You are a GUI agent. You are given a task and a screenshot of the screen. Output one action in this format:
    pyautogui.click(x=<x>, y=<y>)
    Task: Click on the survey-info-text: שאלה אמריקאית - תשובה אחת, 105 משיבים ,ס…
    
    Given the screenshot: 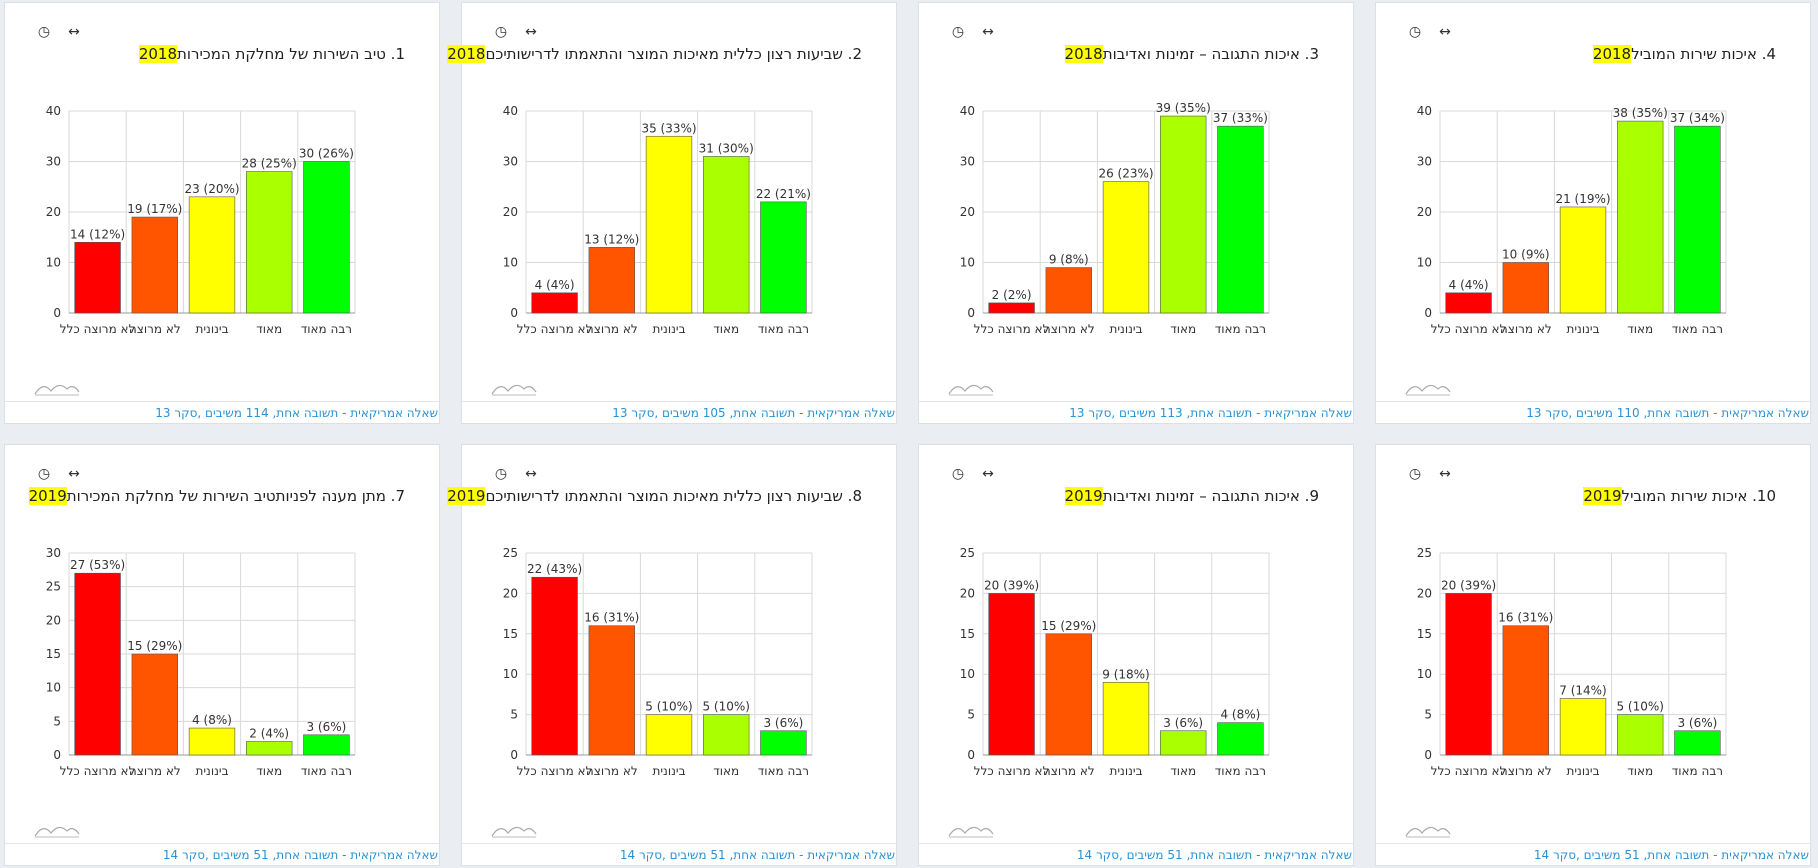 What is the action you would take?
    pyautogui.click(x=753, y=413)
    